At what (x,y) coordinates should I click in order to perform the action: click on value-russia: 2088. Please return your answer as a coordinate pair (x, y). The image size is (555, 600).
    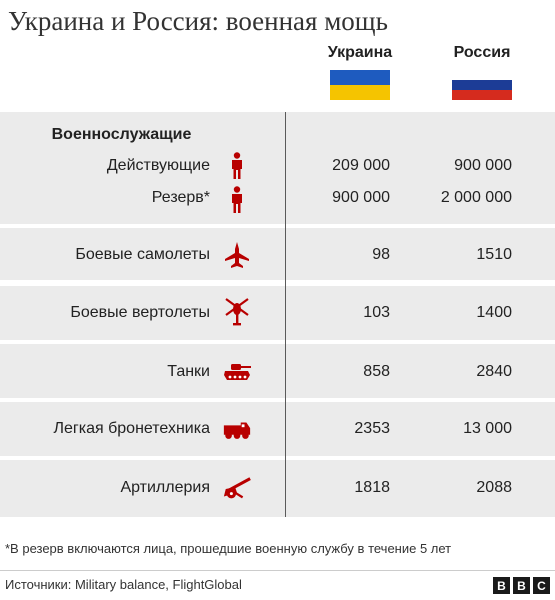
    Looking at the image, I should click on (494, 487).